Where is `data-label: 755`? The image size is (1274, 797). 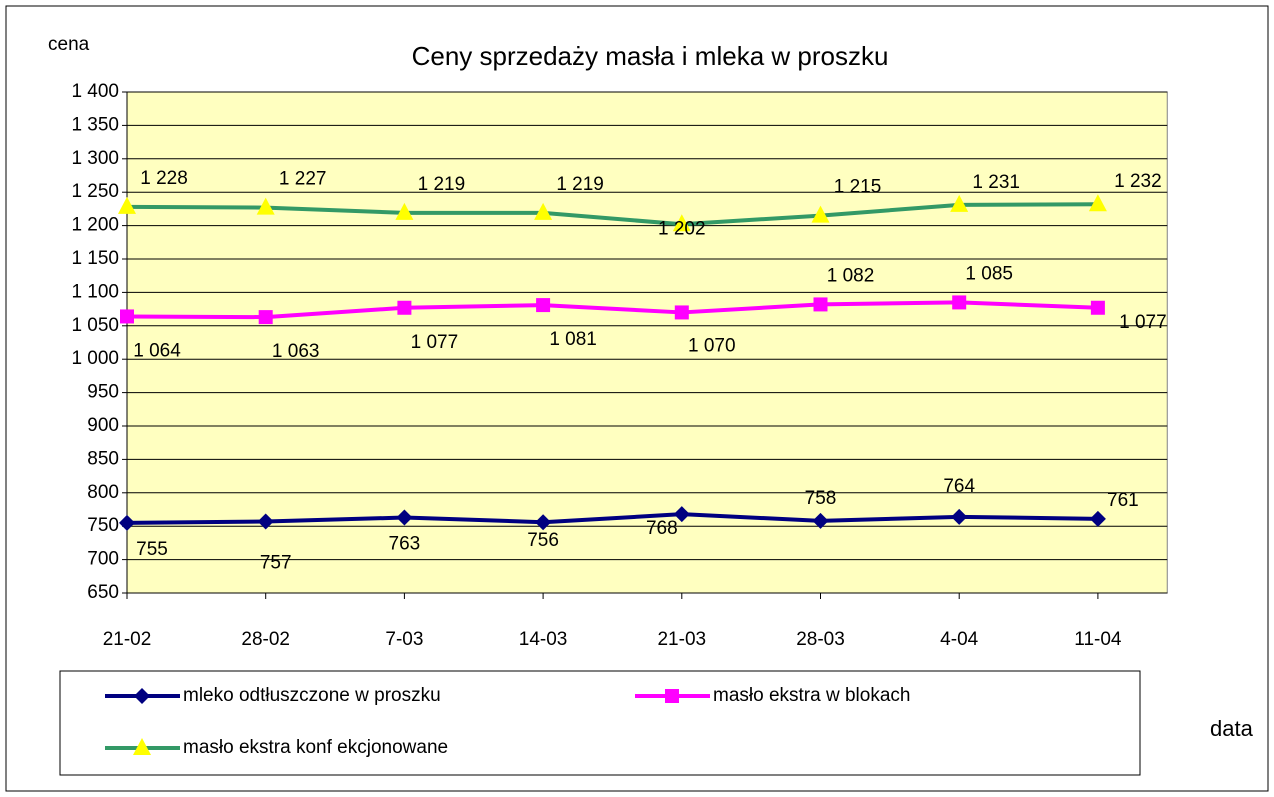
data-label: 755 is located at coordinates (152, 549).